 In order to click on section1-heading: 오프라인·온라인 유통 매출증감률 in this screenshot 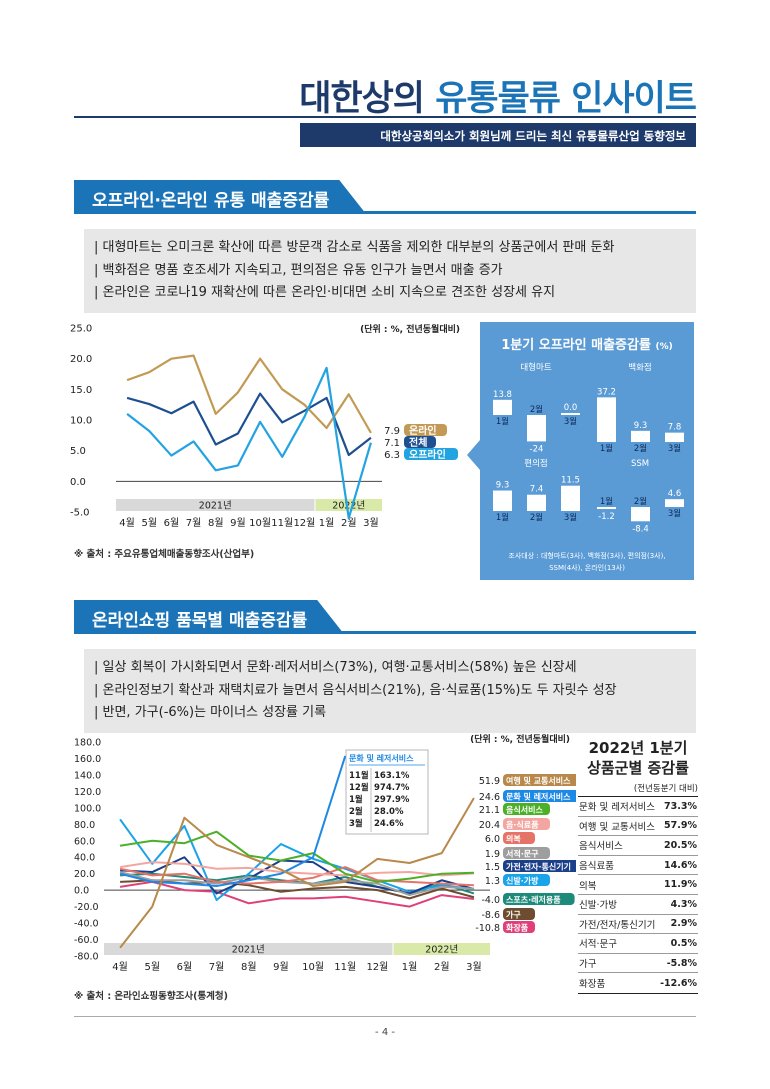, I will do `click(219, 196)`.